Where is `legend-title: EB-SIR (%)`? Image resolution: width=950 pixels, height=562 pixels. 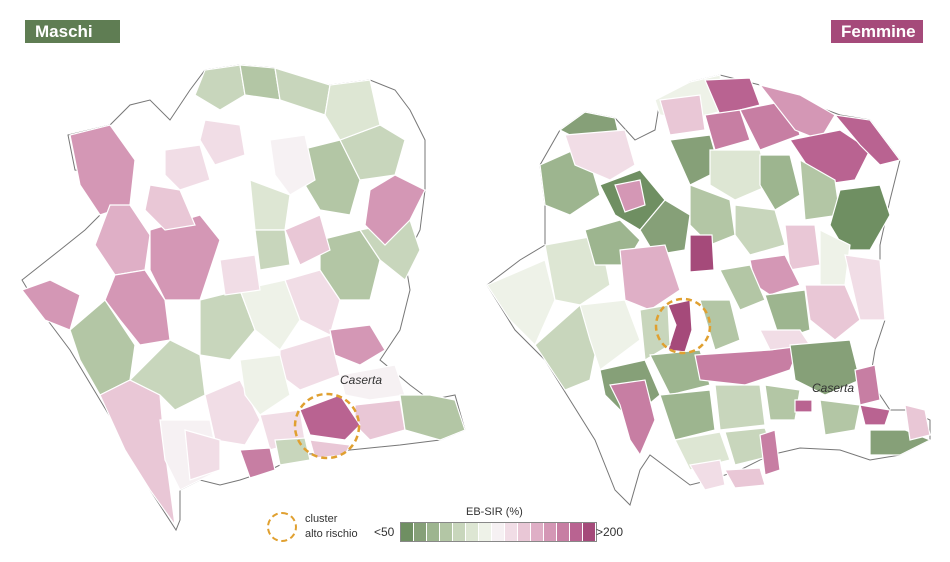 legend-title: EB-SIR (%) is located at coordinates (494, 512).